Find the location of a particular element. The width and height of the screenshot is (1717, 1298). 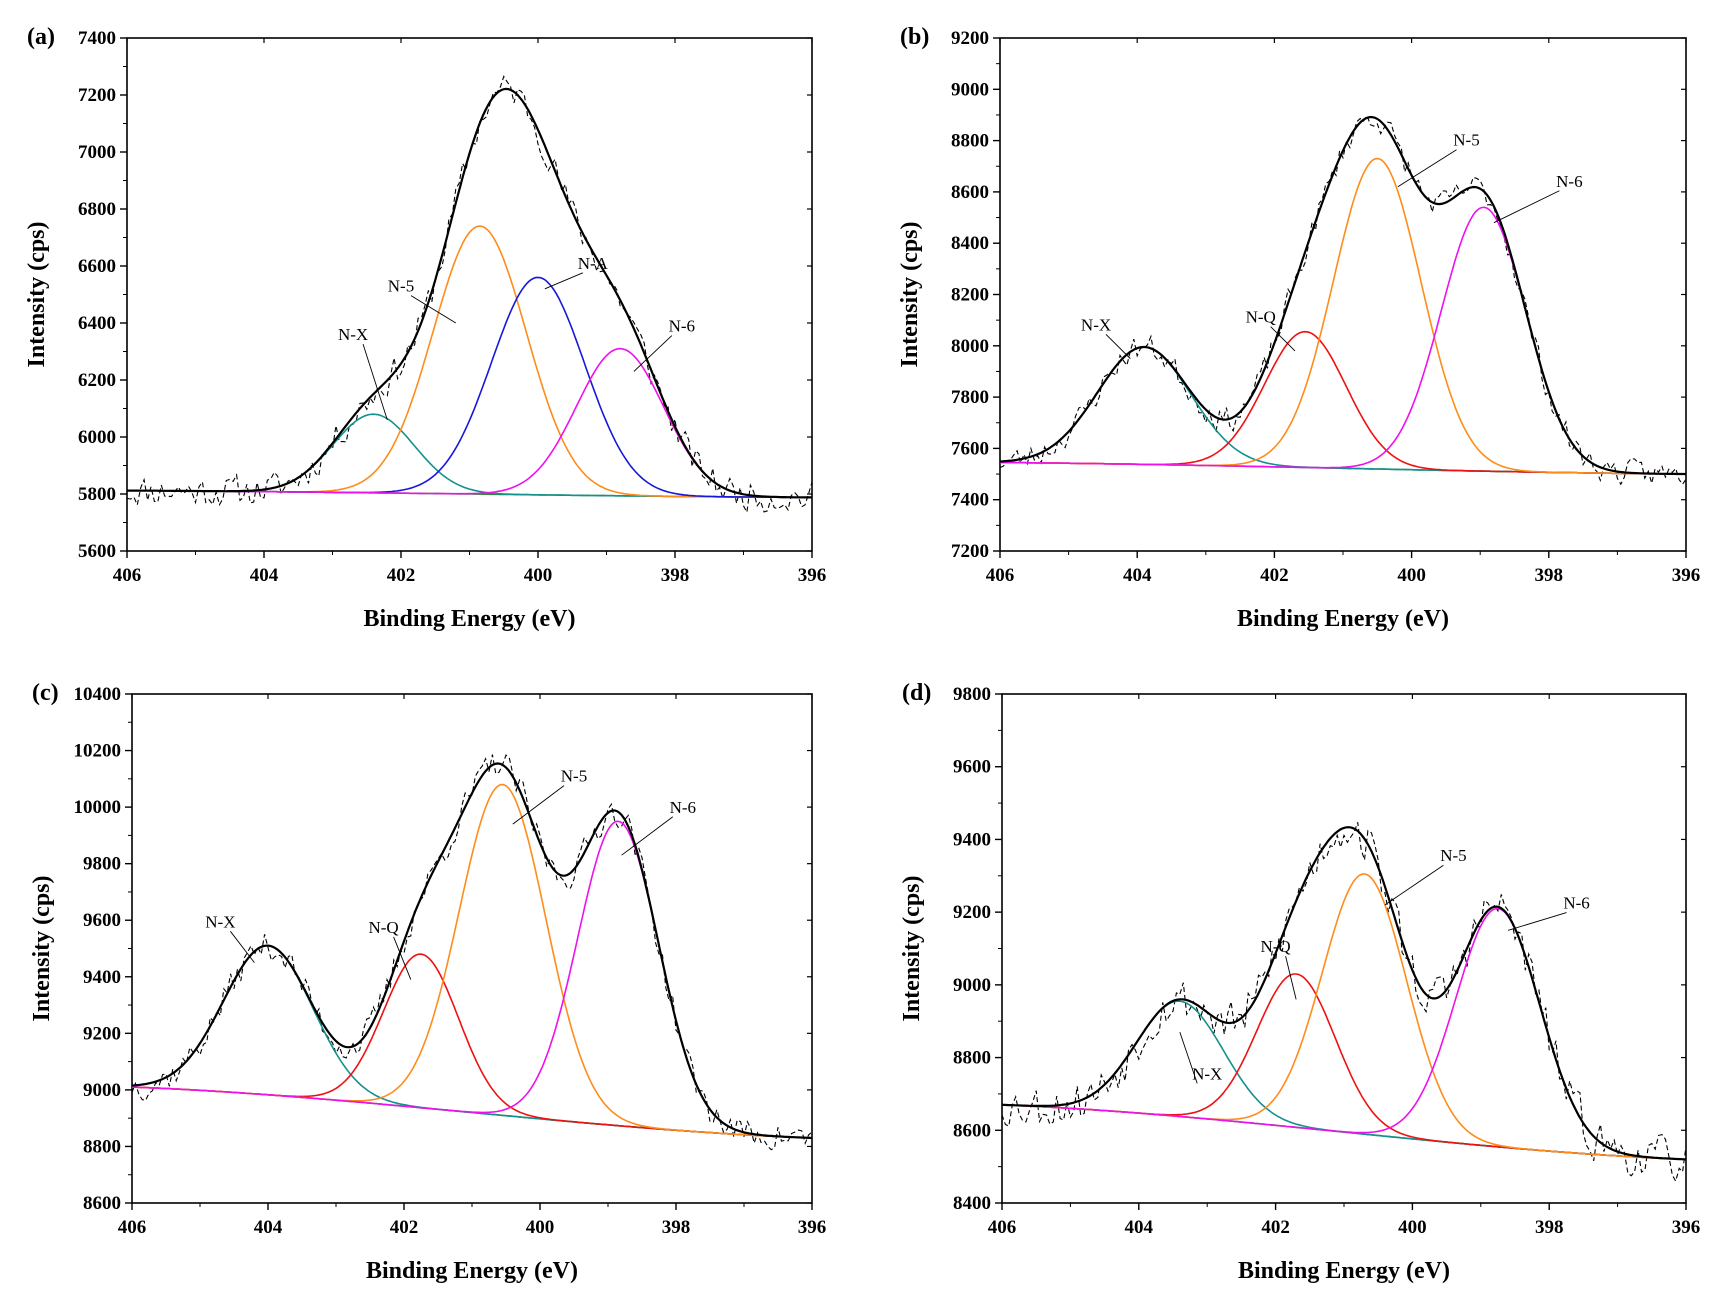

y-tick-label: 10400 is located at coordinates (98, 694).